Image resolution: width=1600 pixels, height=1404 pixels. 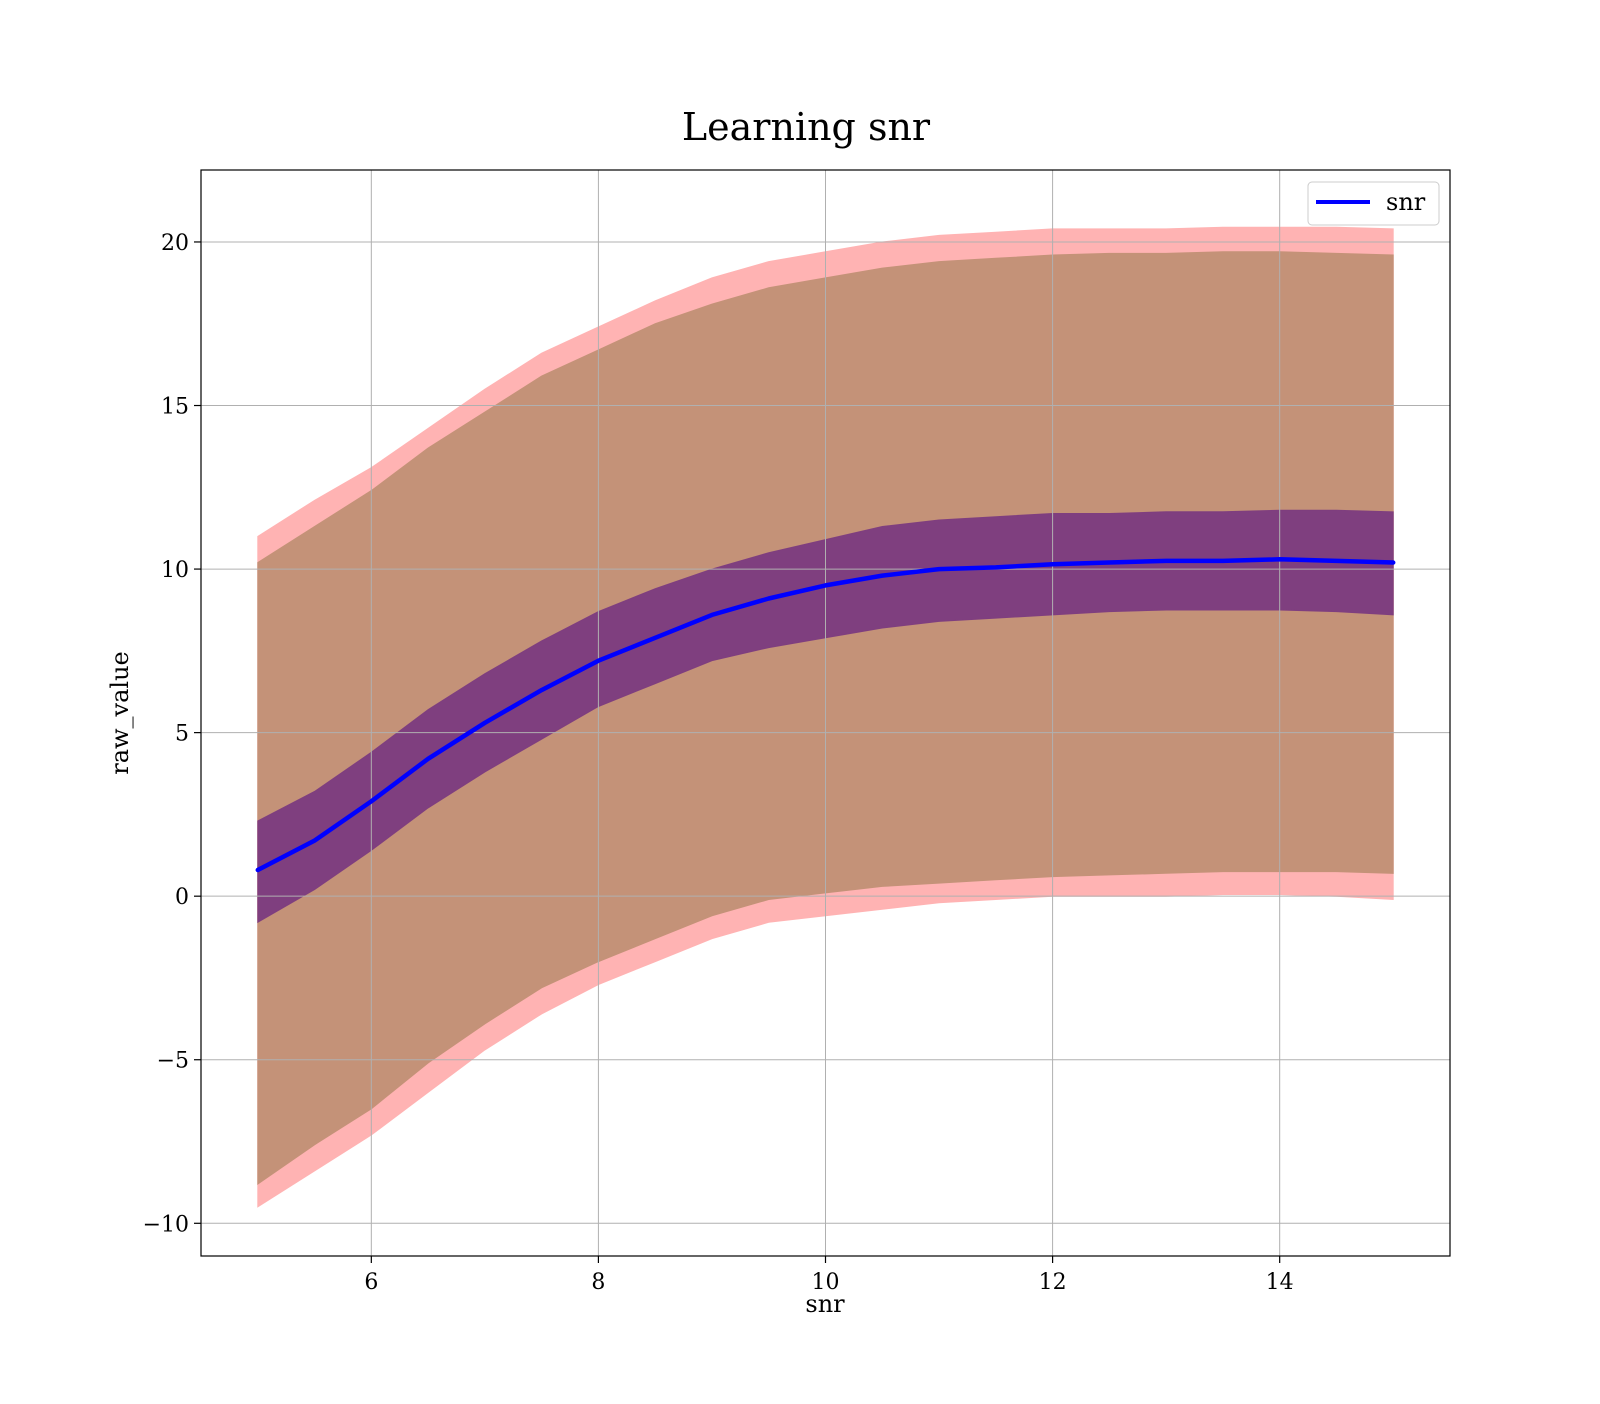 I want to click on x-axis-label: snr, so click(x=825, y=1304).